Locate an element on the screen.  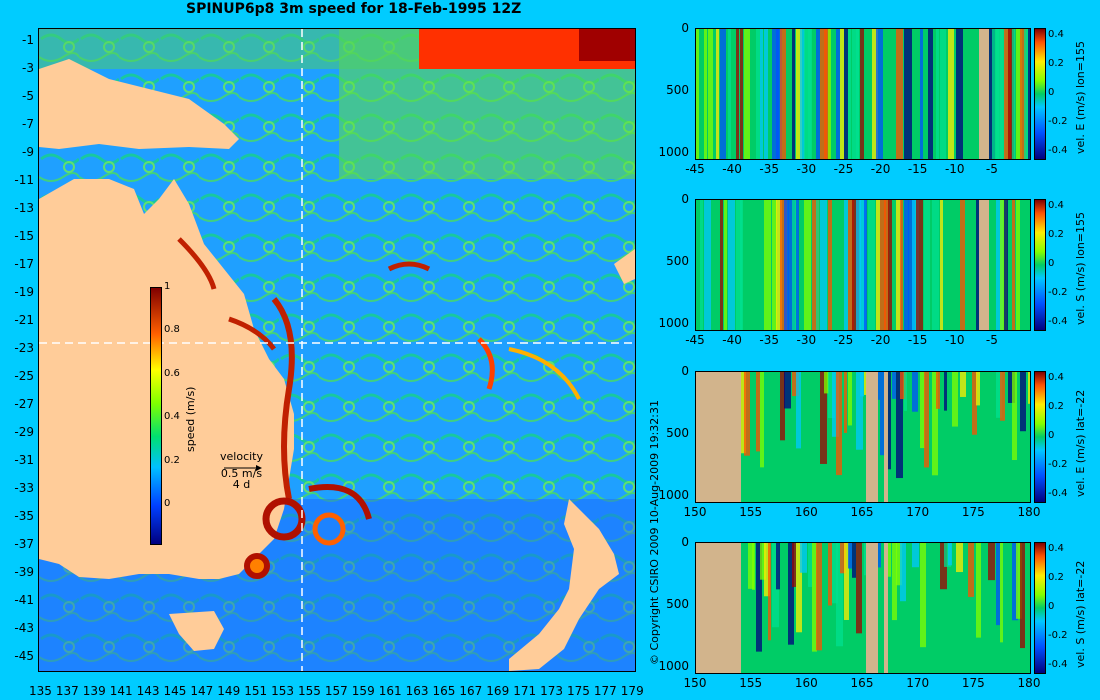
section-colorbar-tick: -0.2 is located at coordinates (1058, 121).